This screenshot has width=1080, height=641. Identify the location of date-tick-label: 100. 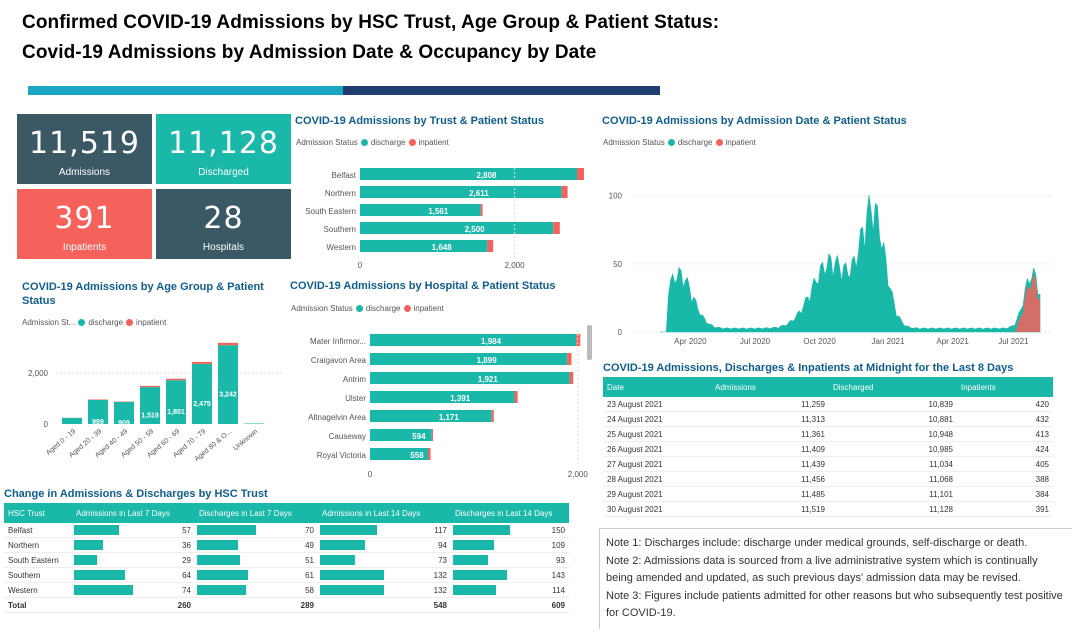
(616, 196).